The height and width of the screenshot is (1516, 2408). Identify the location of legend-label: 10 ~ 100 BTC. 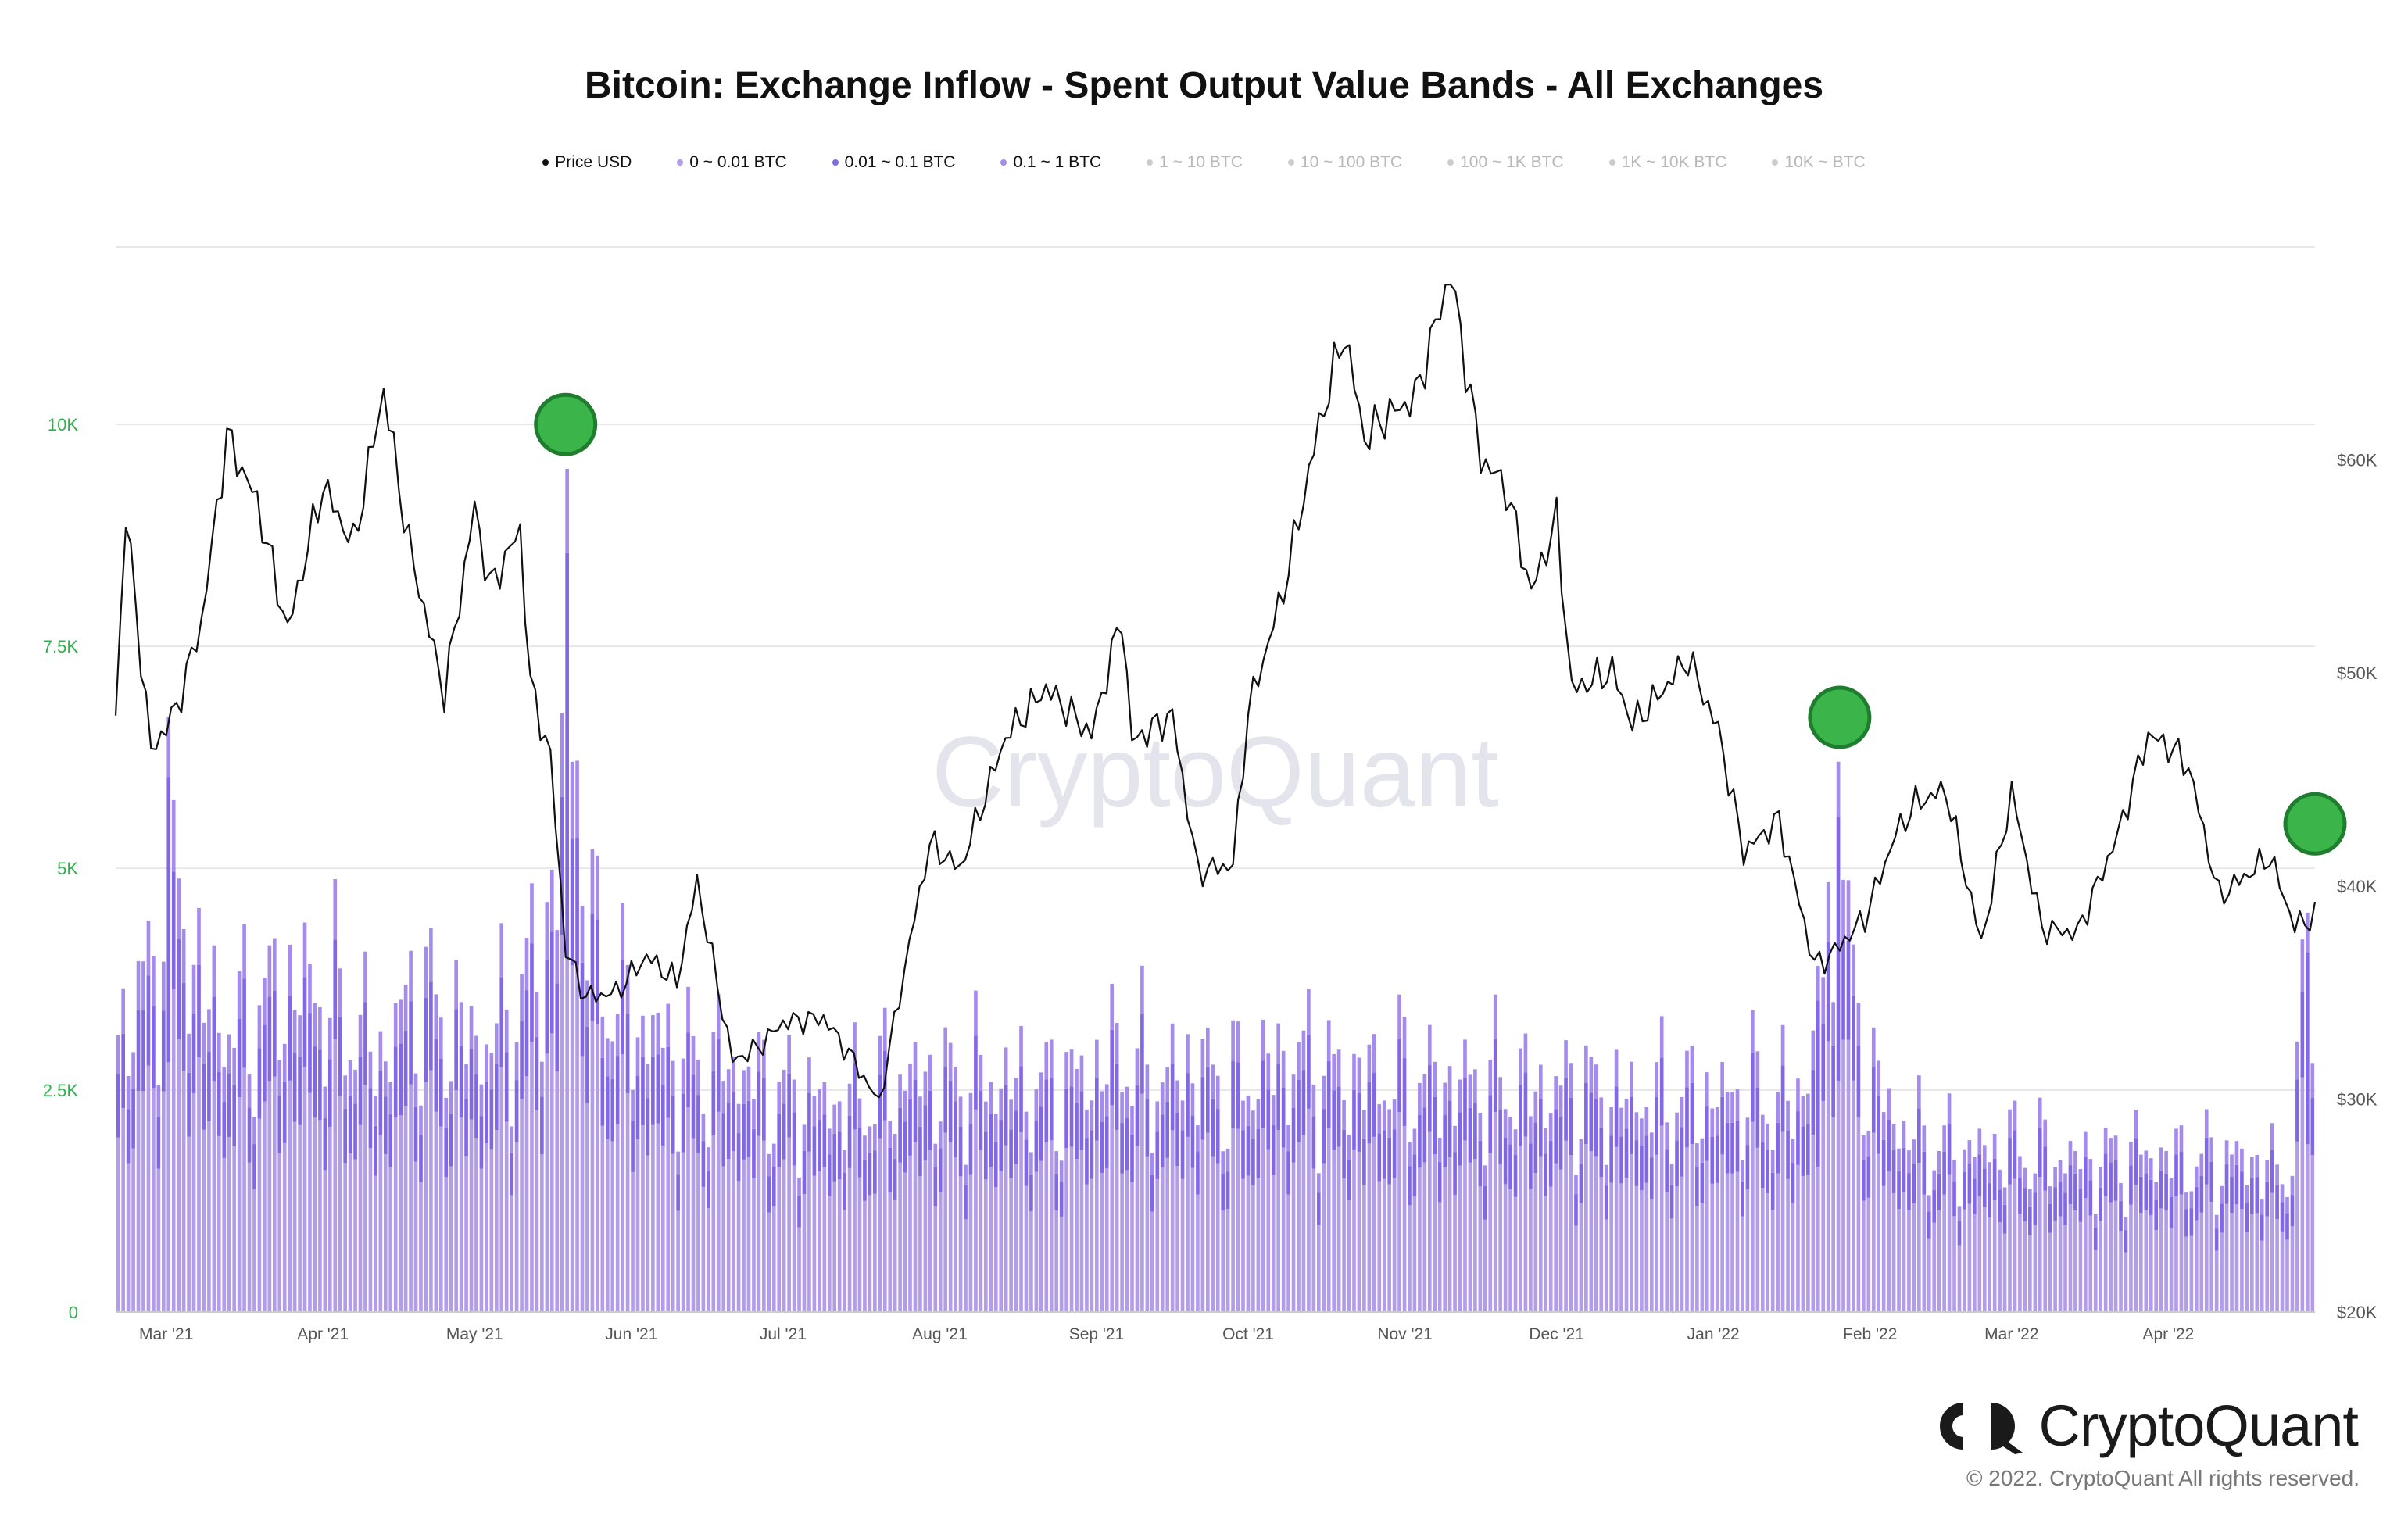
(1351, 162).